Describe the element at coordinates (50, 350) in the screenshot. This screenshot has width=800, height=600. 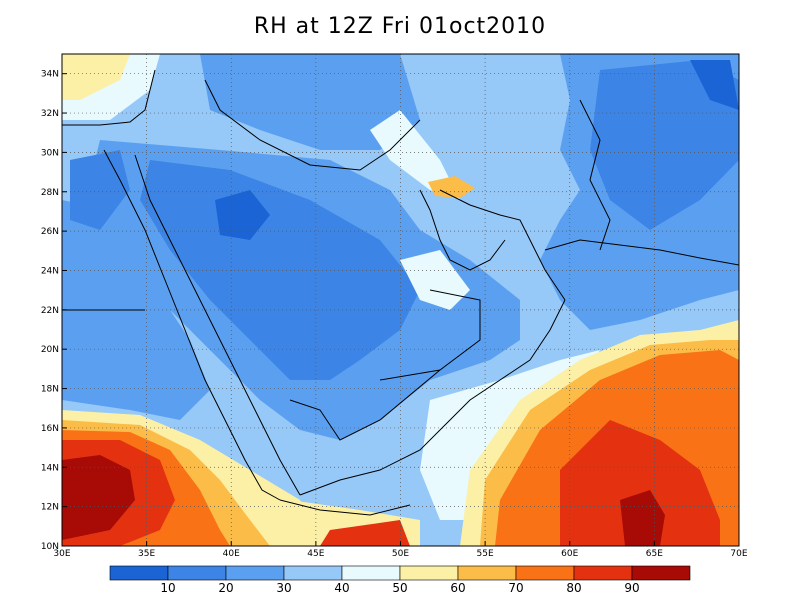
I see `lat-tick-label: 20N` at that location.